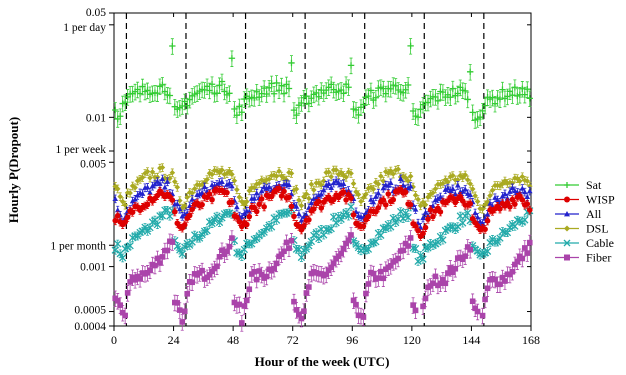 The image size is (626, 375). Describe the element at coordinates (412, 340) in the screenshot. I see `x-tick-label: 120` at that location.